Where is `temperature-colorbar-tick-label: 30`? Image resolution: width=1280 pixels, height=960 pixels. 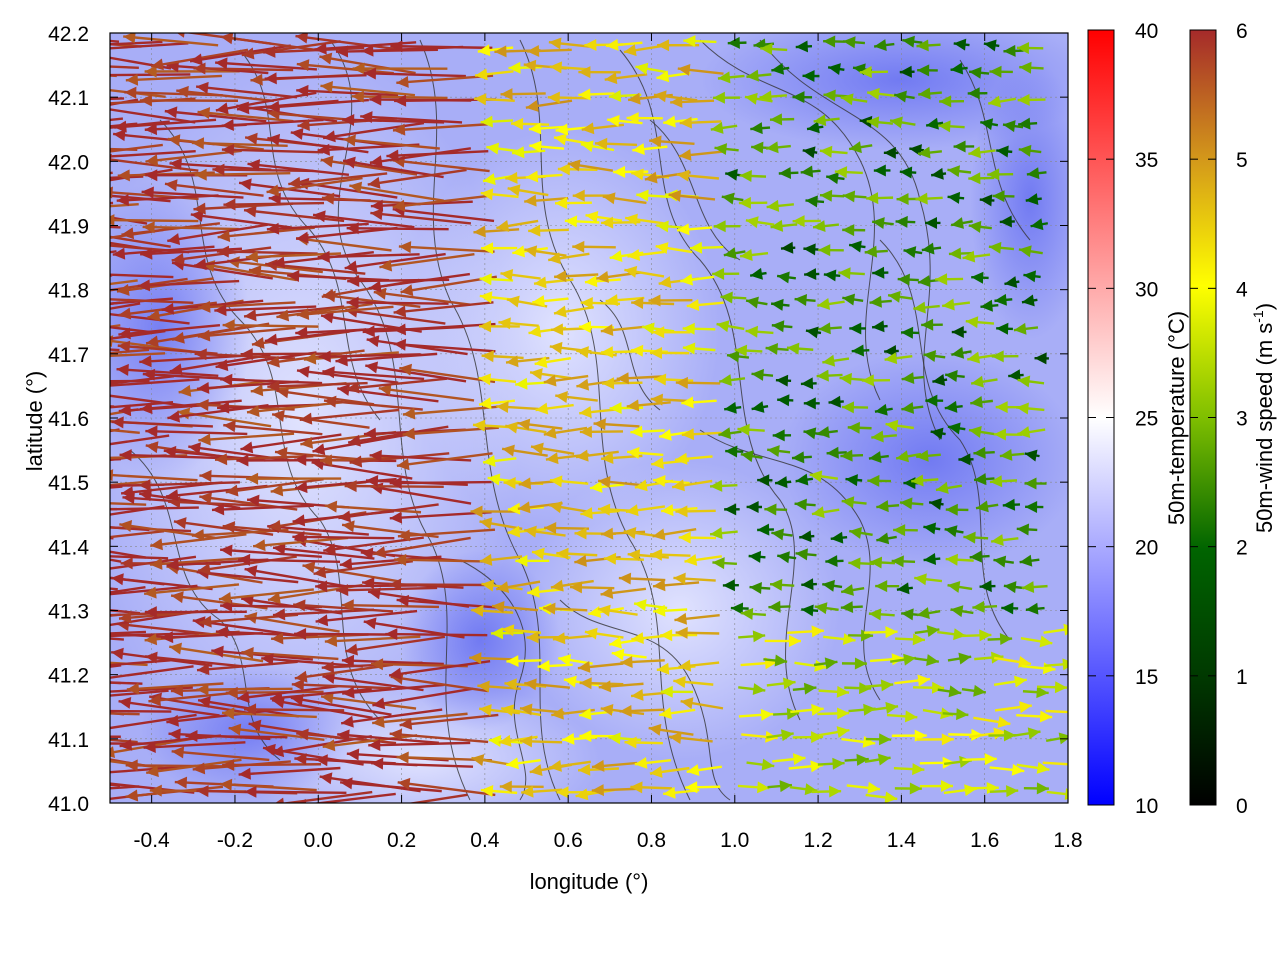
temperature-colorbar-tick-label: 30 is located at coordinates (1146, 289).